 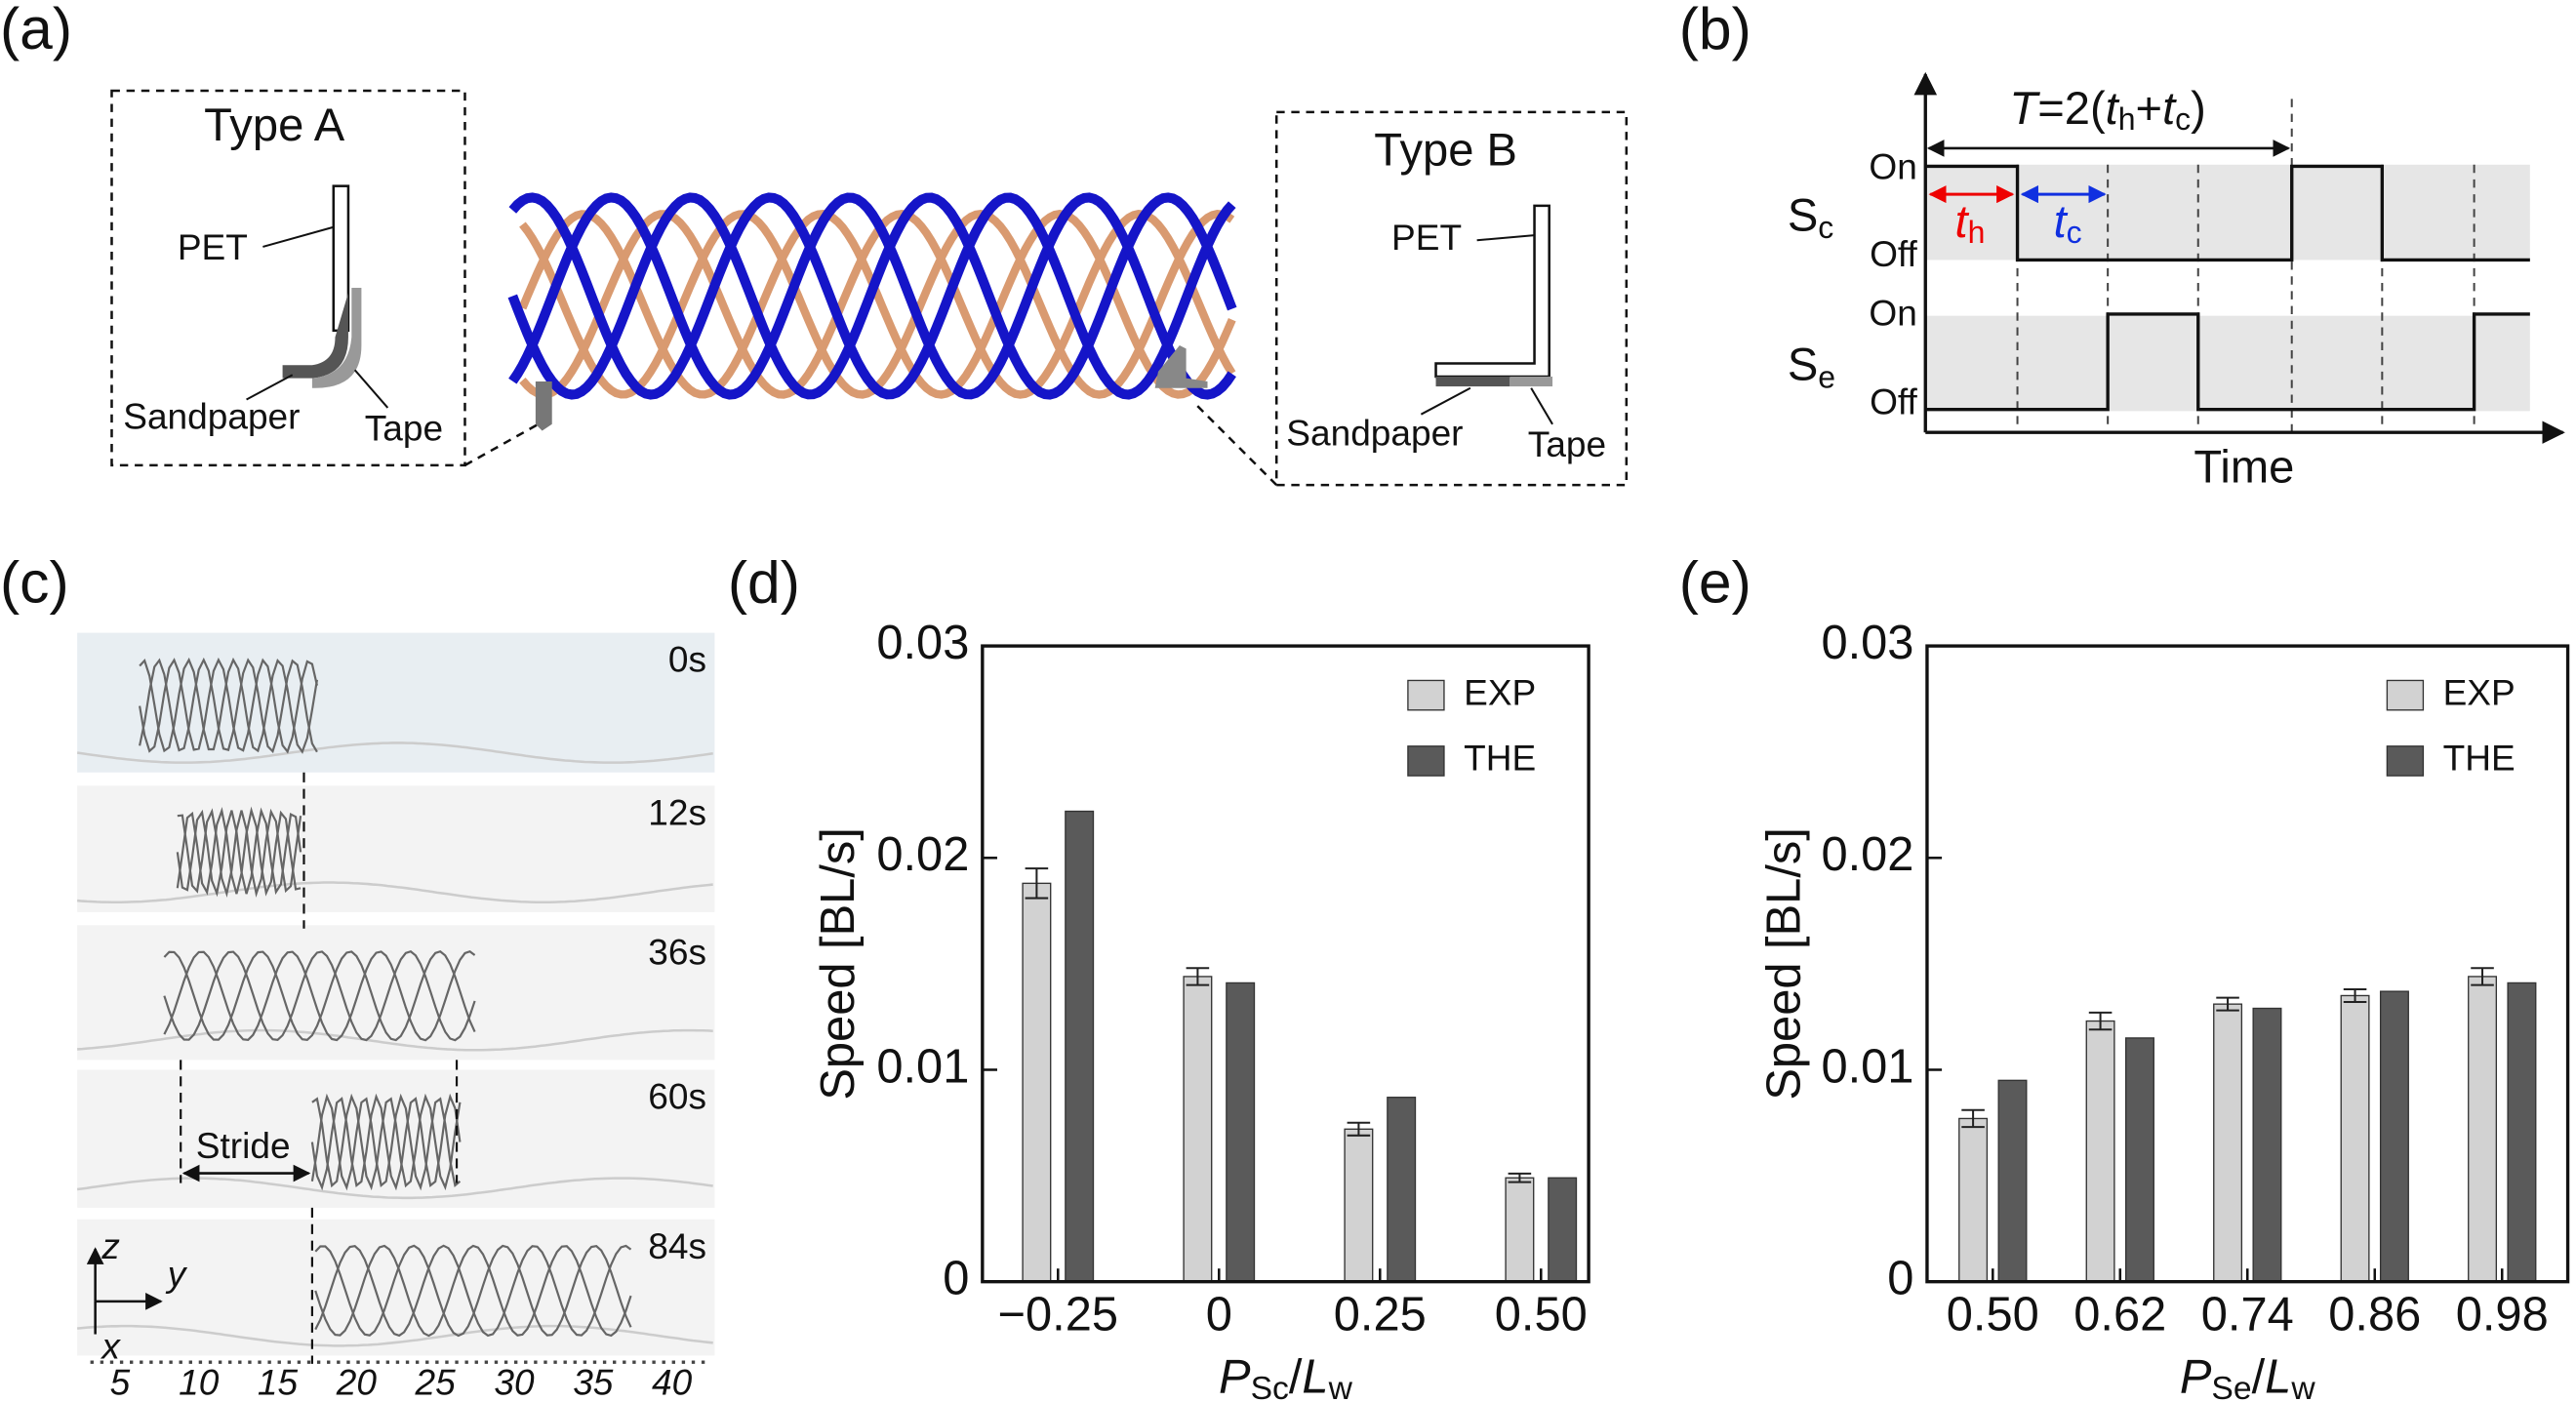 What do you see at coordinates (110, 1245) in the screenshot?
I see `axis-label: z` at bounding box center [110, 1245].